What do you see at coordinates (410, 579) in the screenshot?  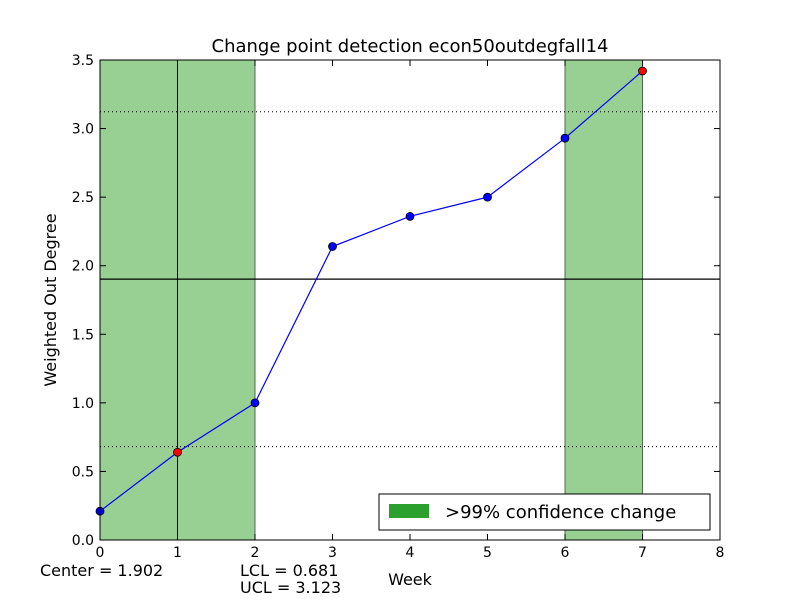 I see `x-axis-label: Week` at bounding box center [410, 579].